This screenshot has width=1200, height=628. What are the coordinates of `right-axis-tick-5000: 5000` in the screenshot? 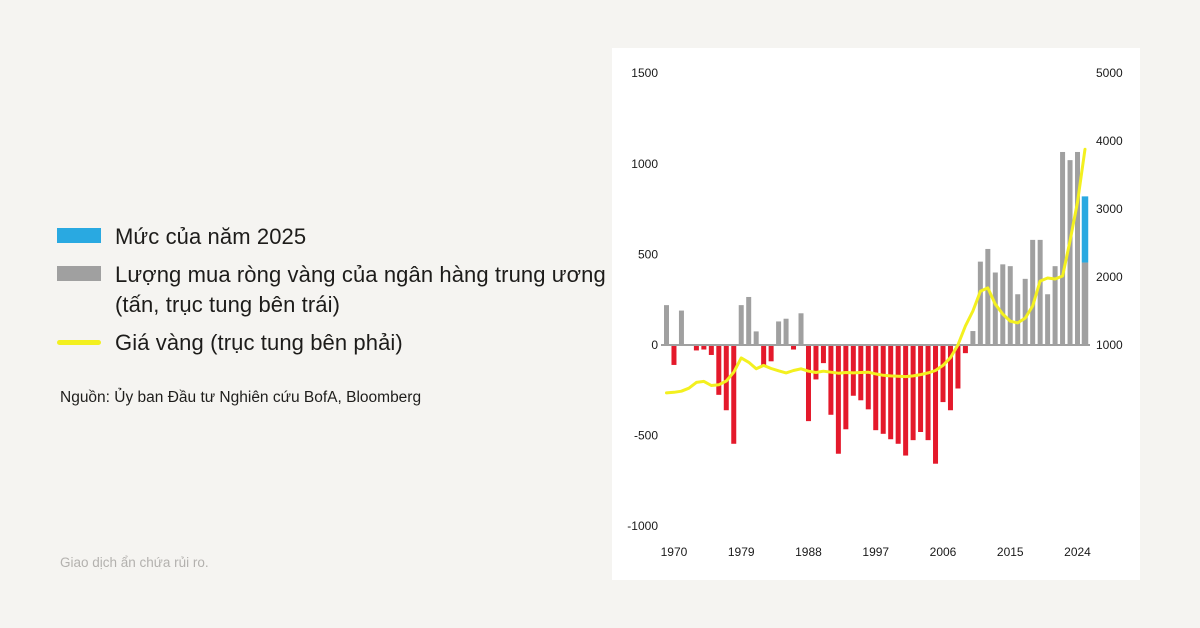 It's located at (1109, 73).